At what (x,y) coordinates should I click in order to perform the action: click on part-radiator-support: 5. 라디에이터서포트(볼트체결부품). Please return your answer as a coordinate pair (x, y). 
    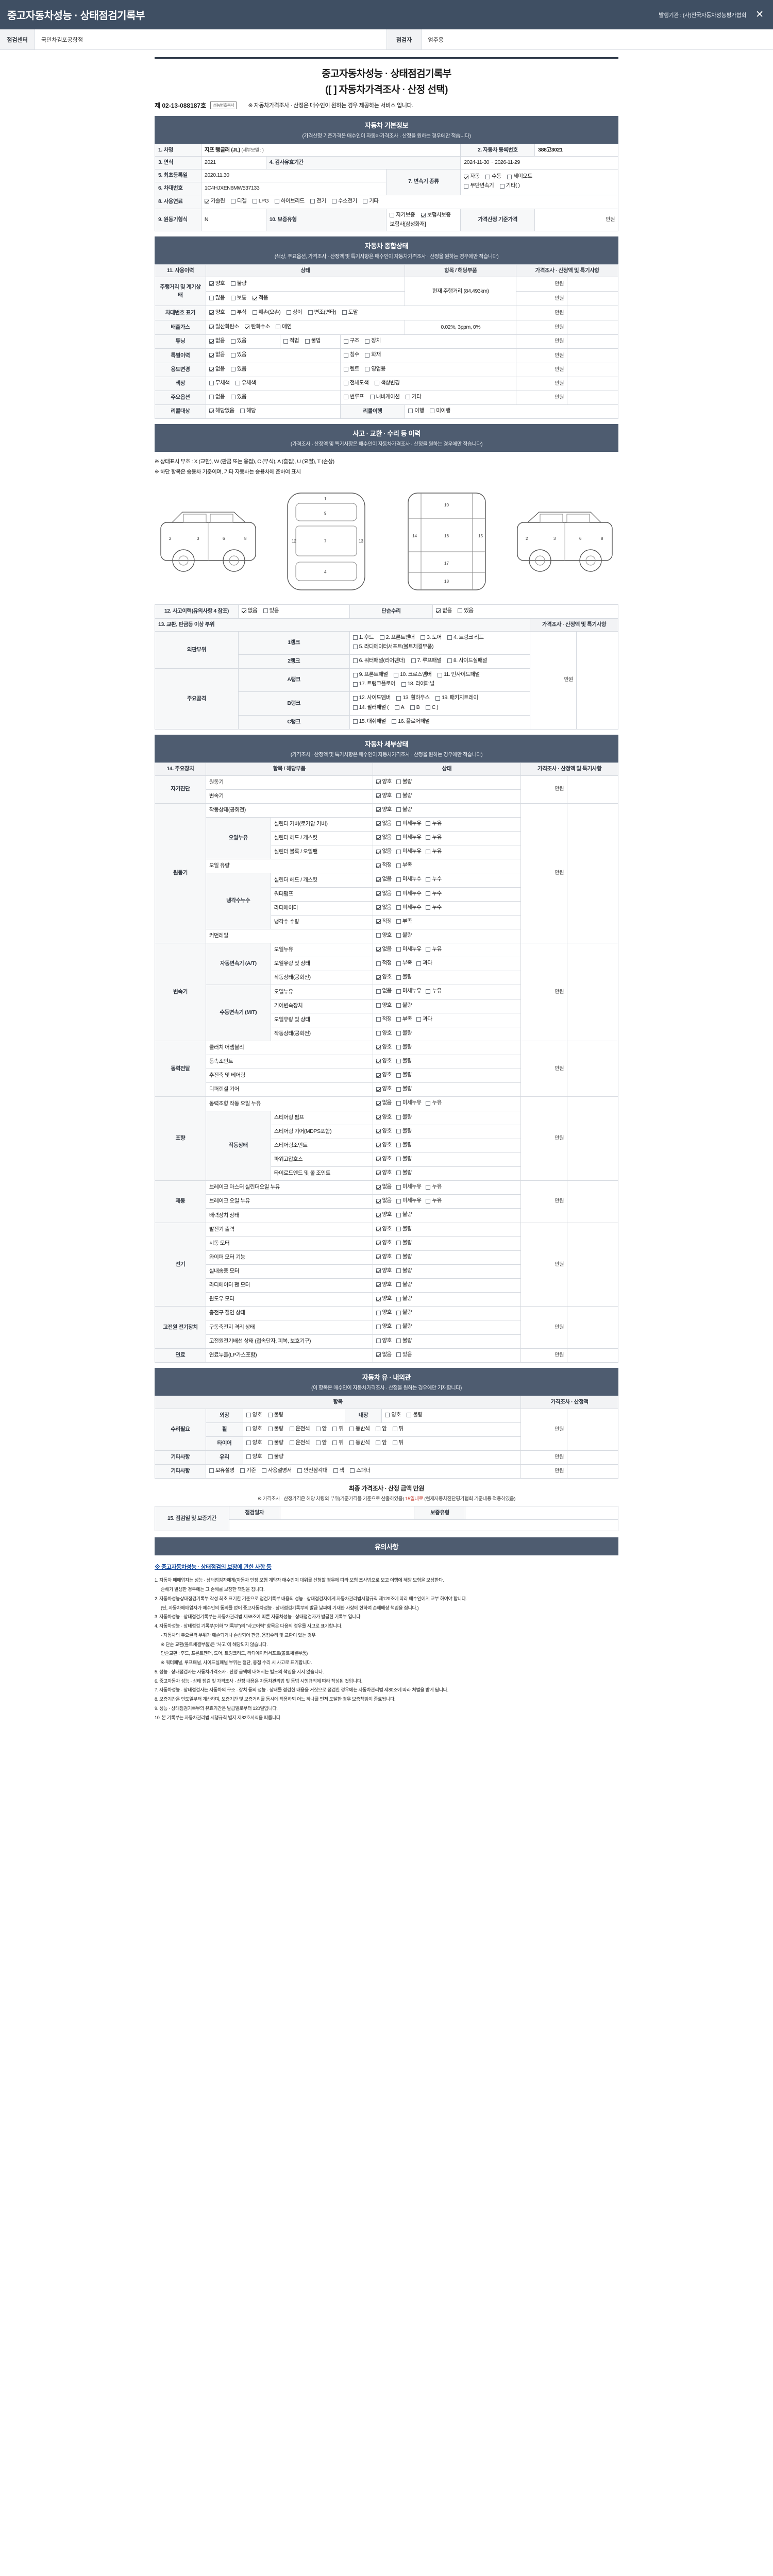
    Looking at the image, I should click on (392, 647).